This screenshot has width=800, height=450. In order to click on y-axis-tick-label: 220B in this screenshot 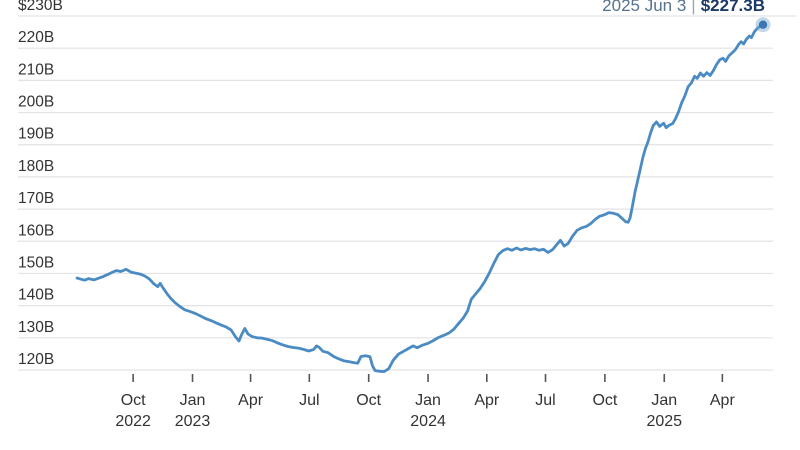, I will do `click(36, 37)`.